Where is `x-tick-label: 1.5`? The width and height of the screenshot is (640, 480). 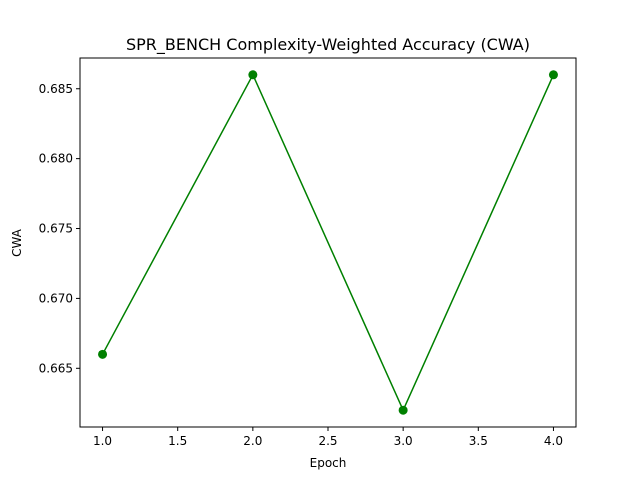 x-tick-label: 1.5 is located at coordinates (177, 441).